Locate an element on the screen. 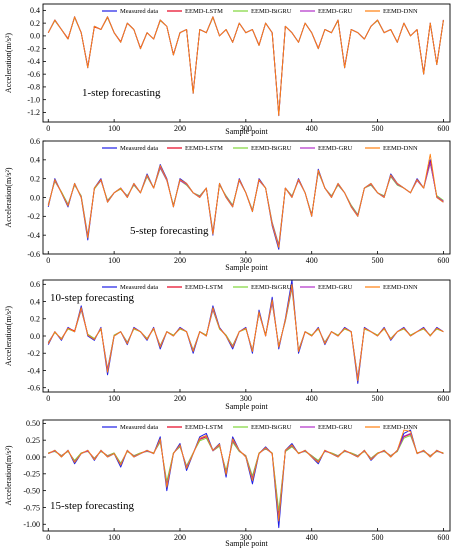 The width and height of the screenshot is (459, 555). y-tick-label: -0.50 is located at coordinates (31, 490).